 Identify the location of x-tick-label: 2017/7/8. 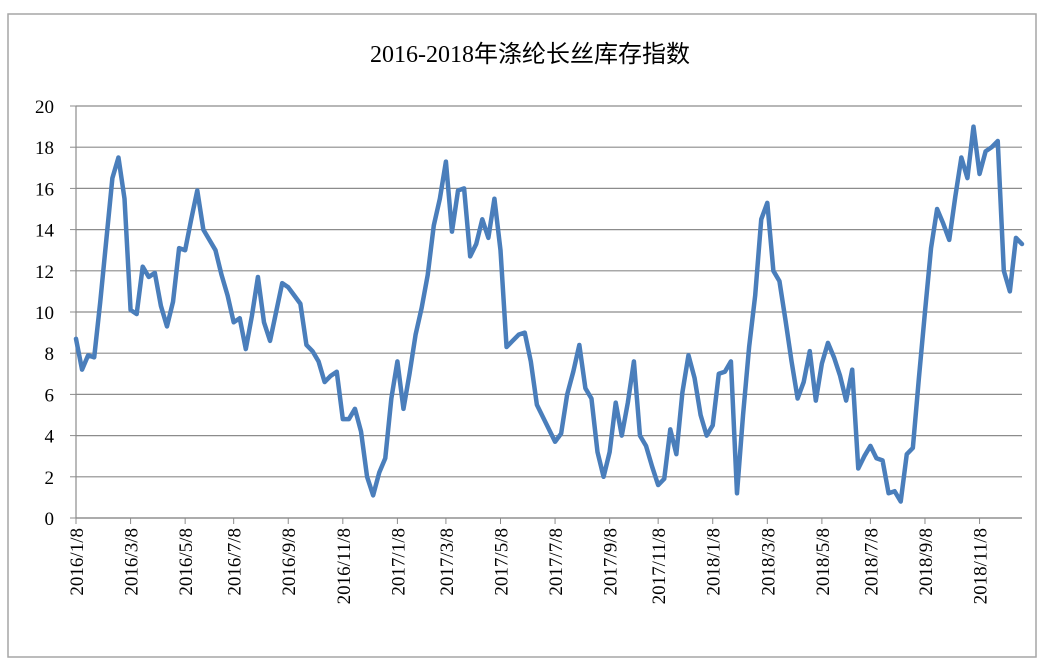
(556, 562).